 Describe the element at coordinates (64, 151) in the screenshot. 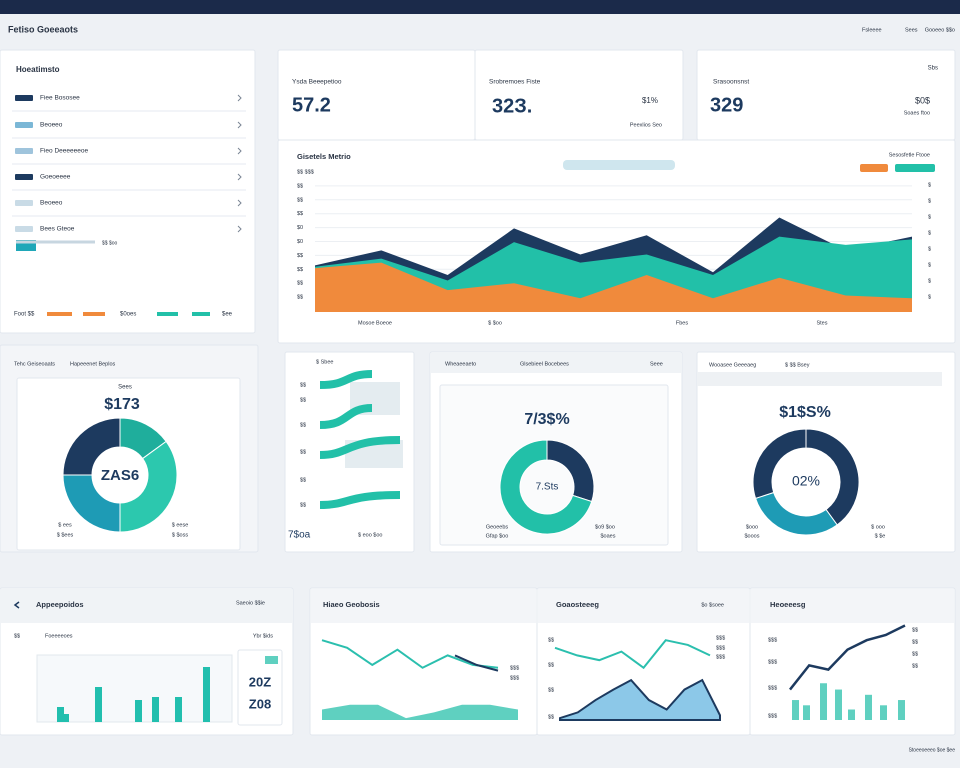

I see `row-label: Fieo Deeeeeeoe` at that location.